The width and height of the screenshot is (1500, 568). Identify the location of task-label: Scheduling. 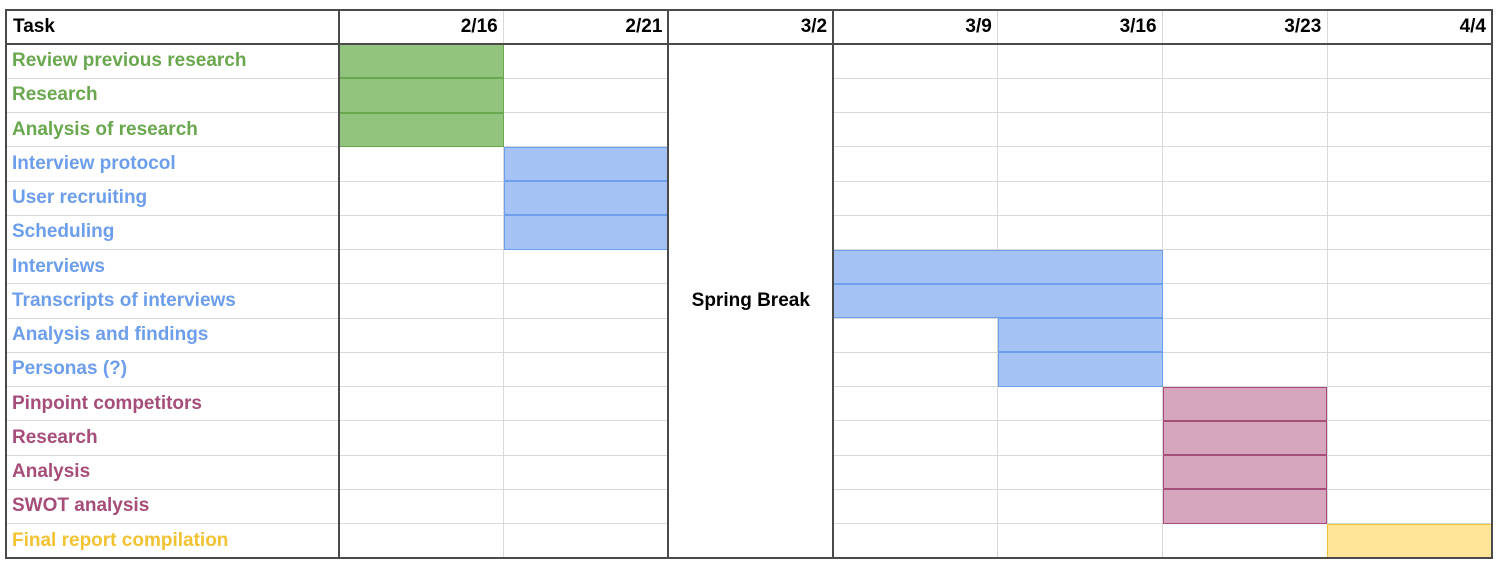
(63, 232).